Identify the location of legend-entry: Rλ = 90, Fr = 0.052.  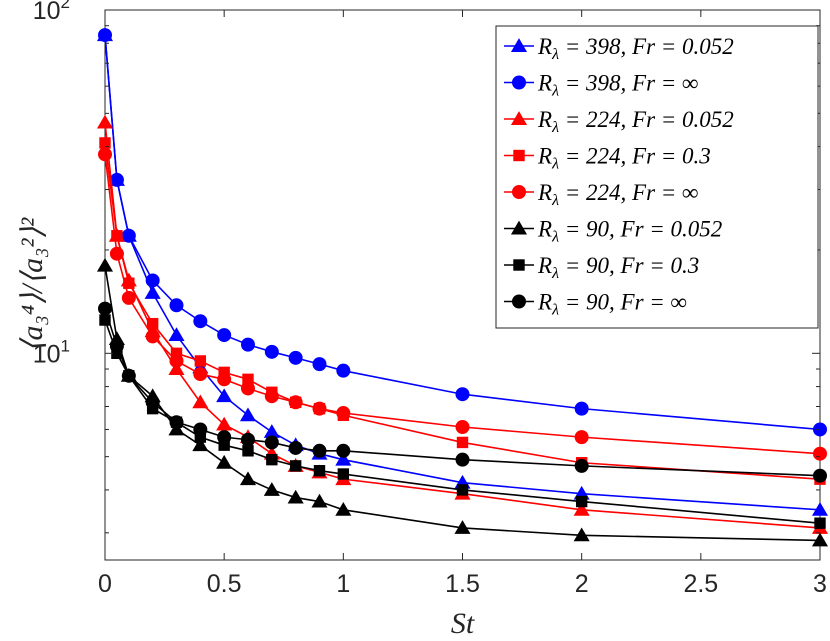
(613, 231).